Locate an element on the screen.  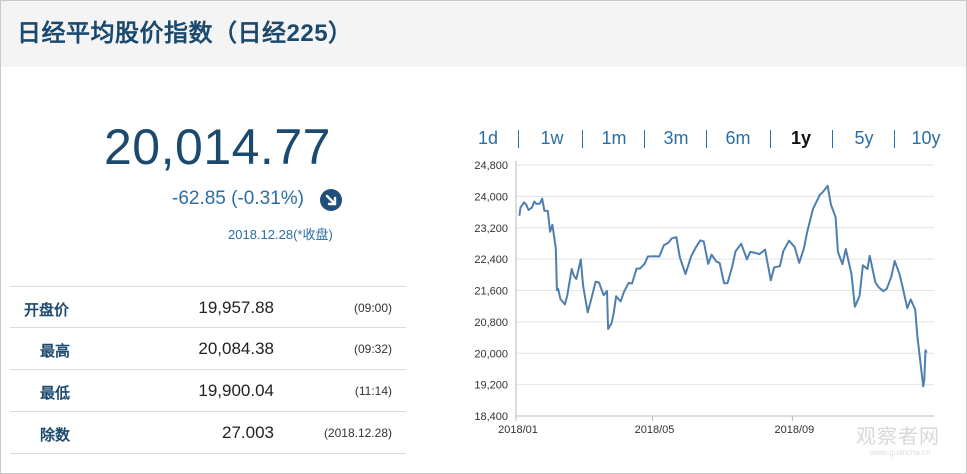
down-arrow-icon is located at coordinates (331, 200).